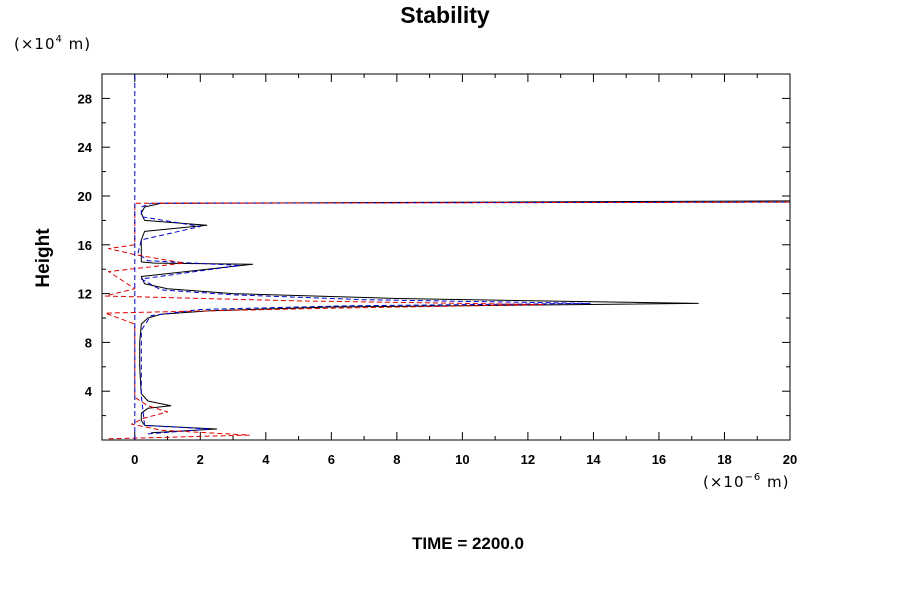  Describe the element at coordinates (790, 459) in the screenshot. I see `x-tick-label: 20` at that location.